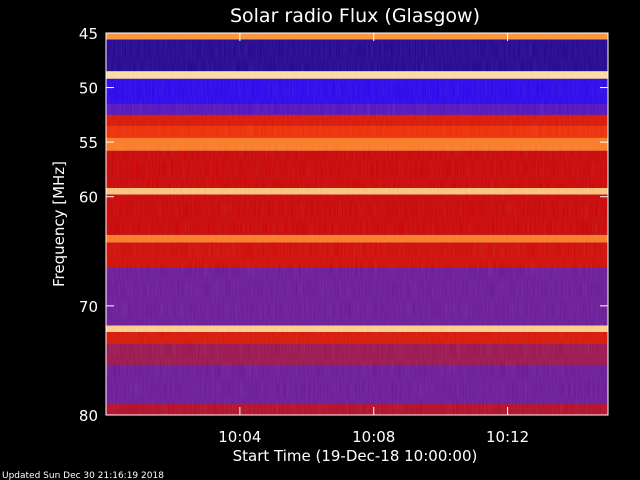 This screenshot has height=480, width=640. I want to click on x-tick-label: 10:04, so click(239, 437).